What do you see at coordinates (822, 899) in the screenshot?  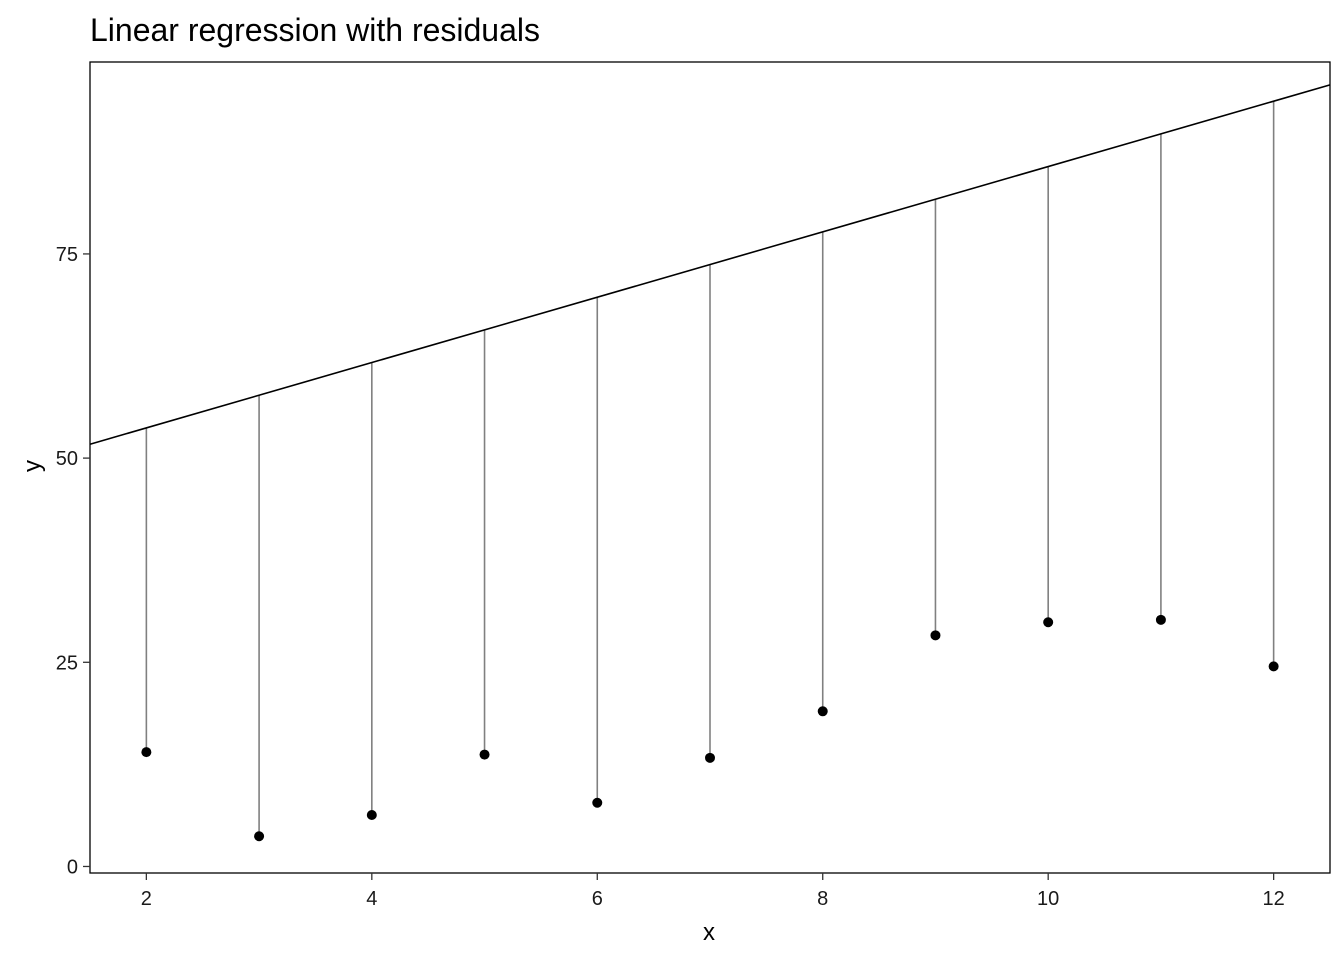 I see `x-tick-label: 8` at bounding box center [822, 899].